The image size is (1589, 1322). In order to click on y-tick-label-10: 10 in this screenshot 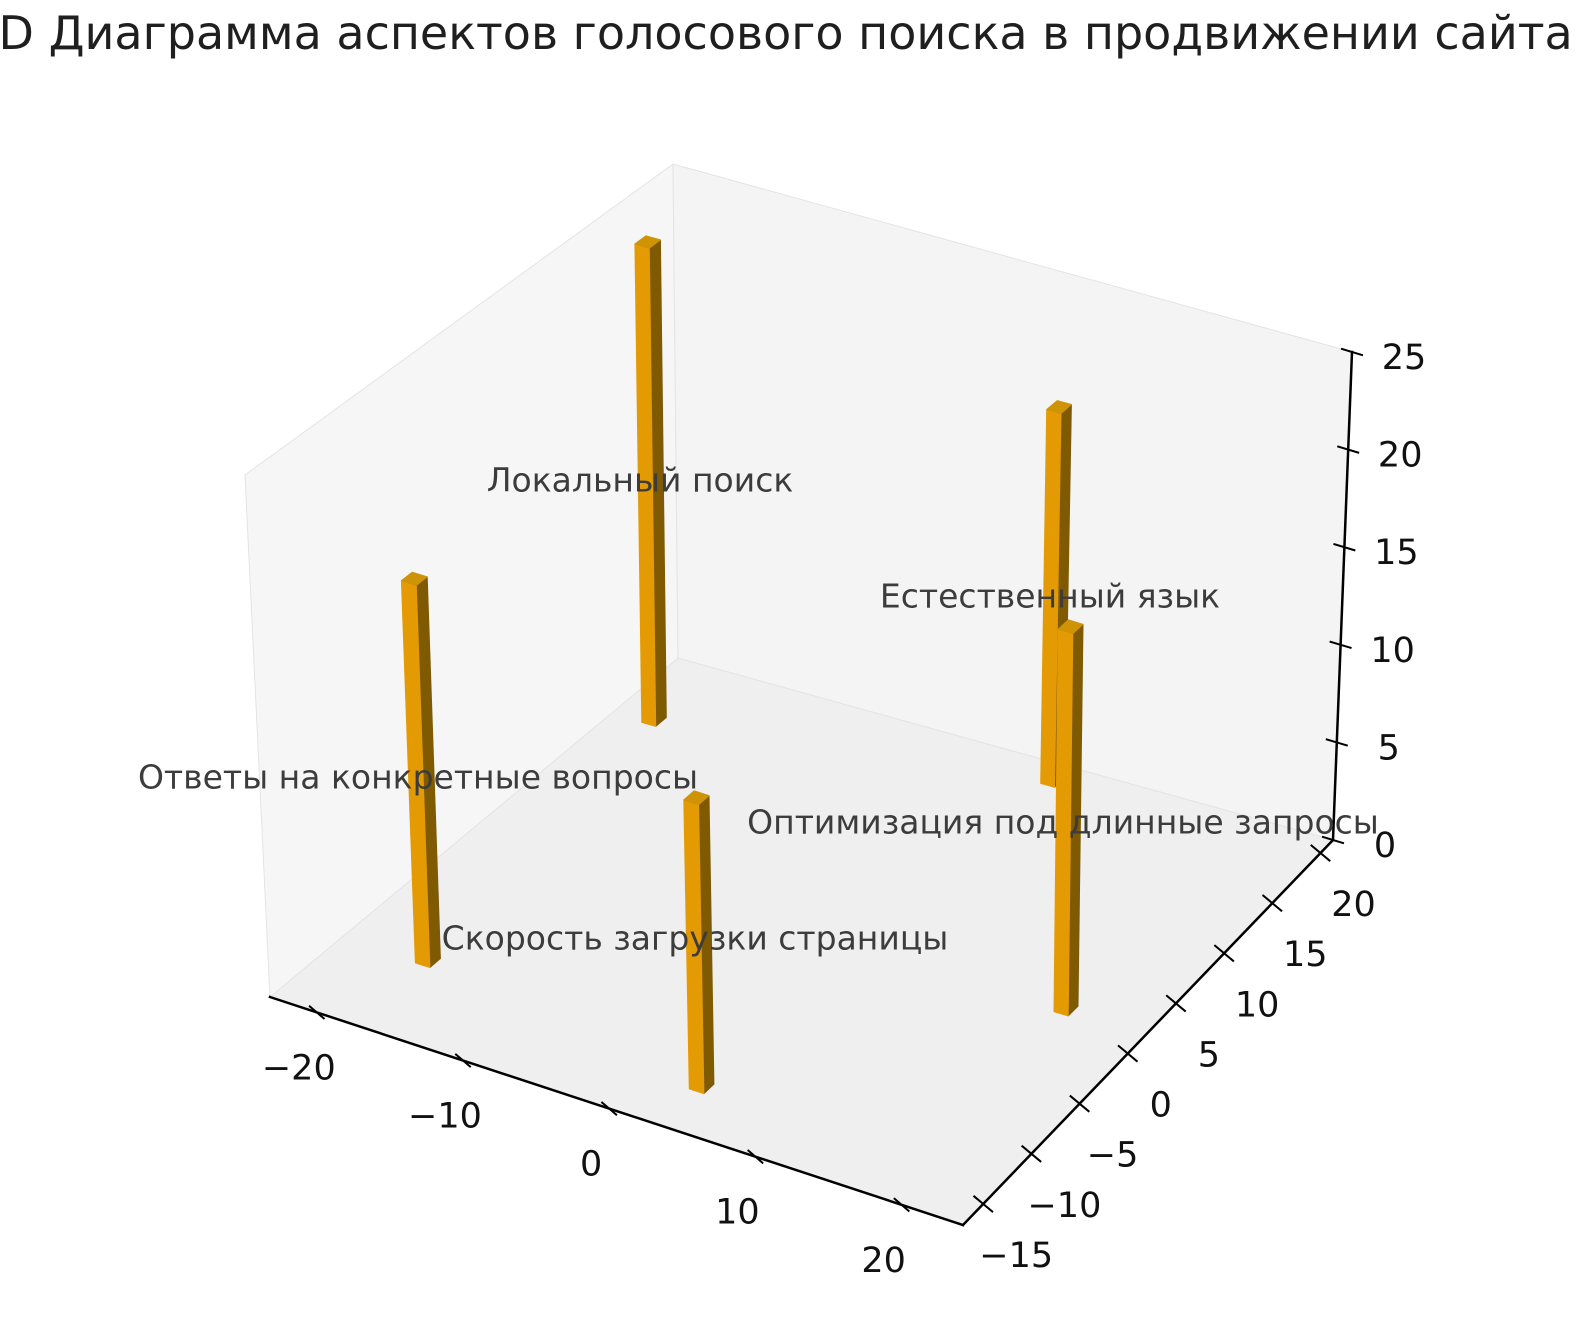, I will do `click(1257, 1005)`.